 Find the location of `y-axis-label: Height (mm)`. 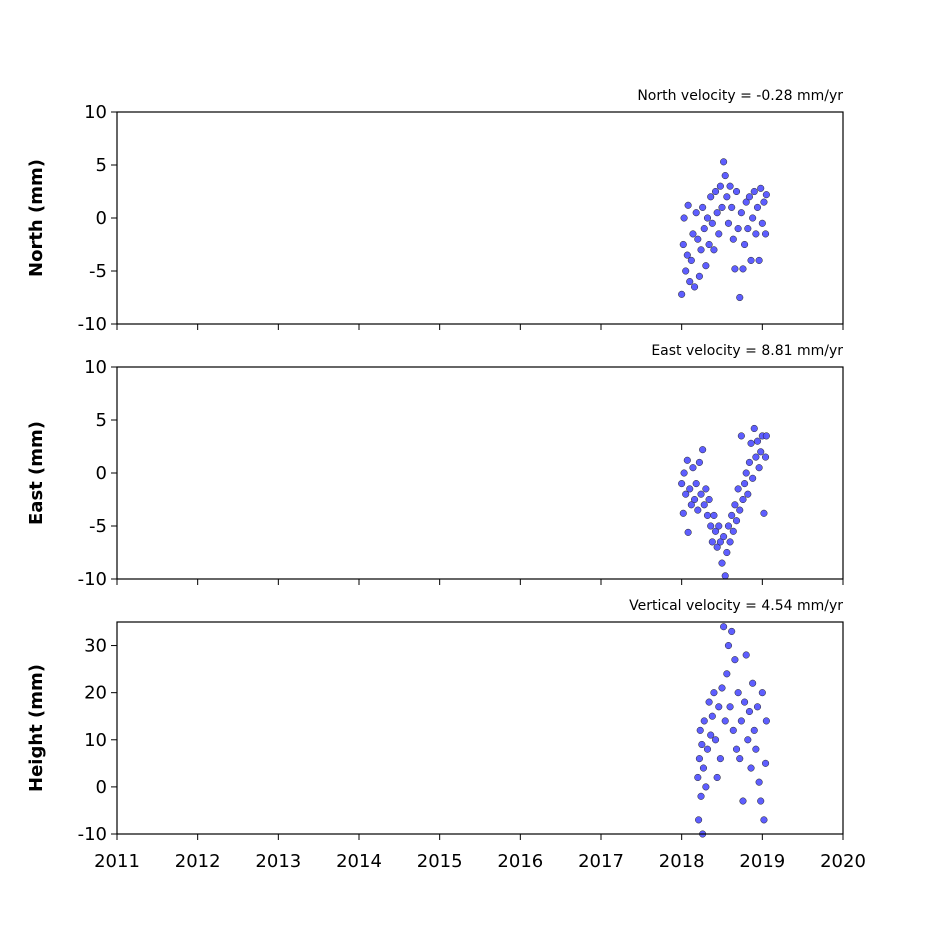

y-axis-label: Height (mm) is located at coordinates (36, 728).